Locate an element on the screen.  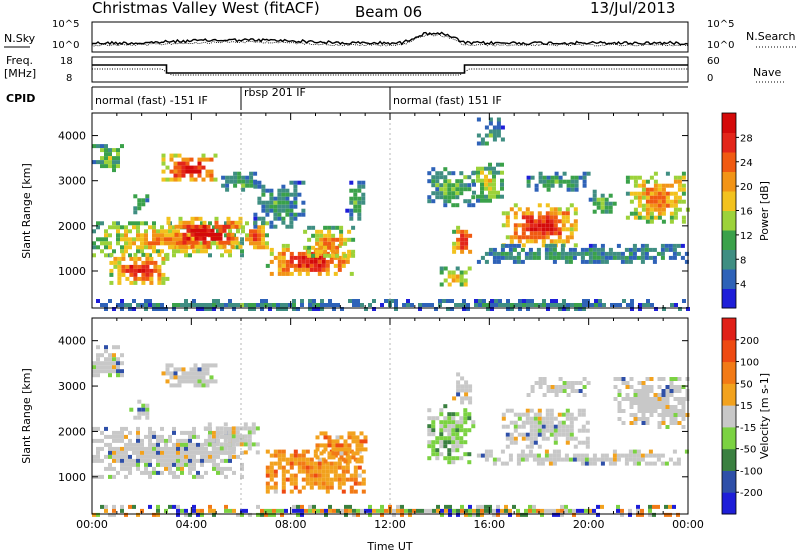
colorbar-tick-label: -200 is located at coordinates (751, 493).